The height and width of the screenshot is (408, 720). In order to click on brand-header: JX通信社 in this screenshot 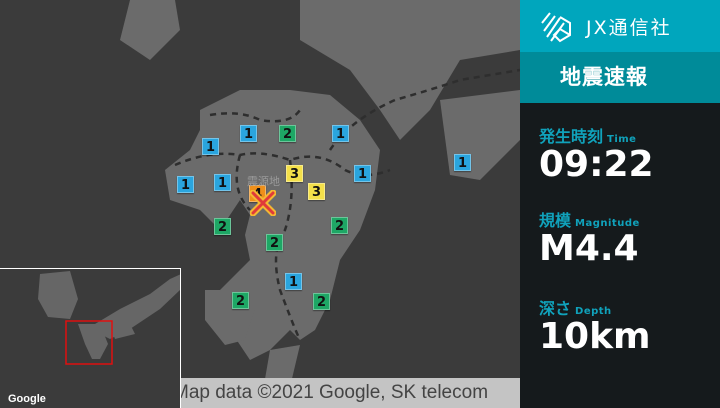, I will do `click(620, 26)`.